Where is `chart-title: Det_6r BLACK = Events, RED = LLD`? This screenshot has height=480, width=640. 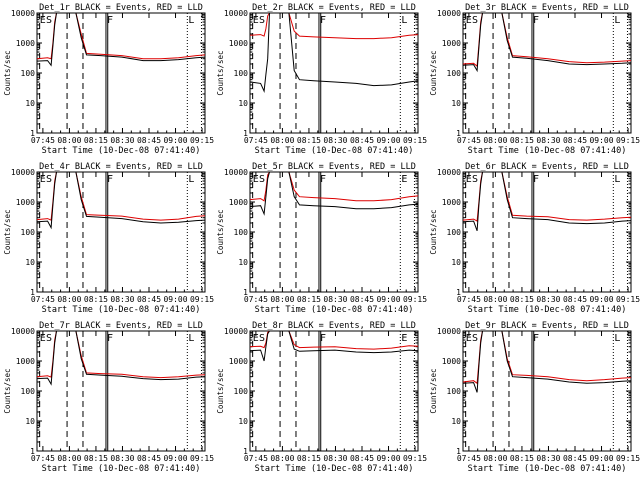 chart-title: Det_6r BLACK = Events, RED = LLD is located at coordinates (547, 167).